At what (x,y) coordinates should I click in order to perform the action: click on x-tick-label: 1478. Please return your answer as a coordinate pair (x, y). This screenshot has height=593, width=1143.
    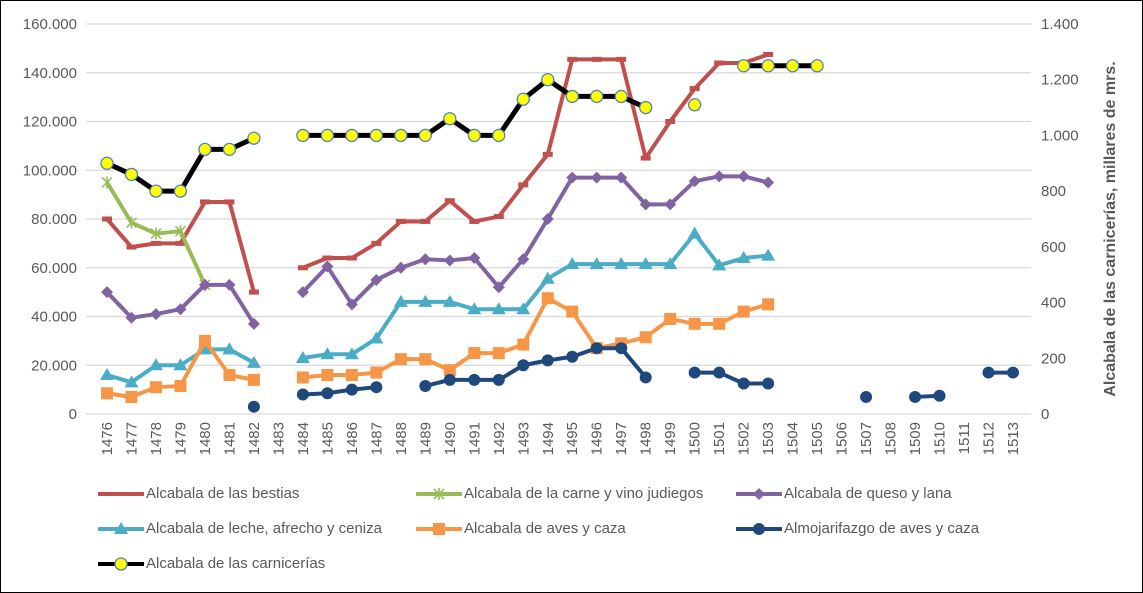
    Looking at the image, I should click on (156, 438).